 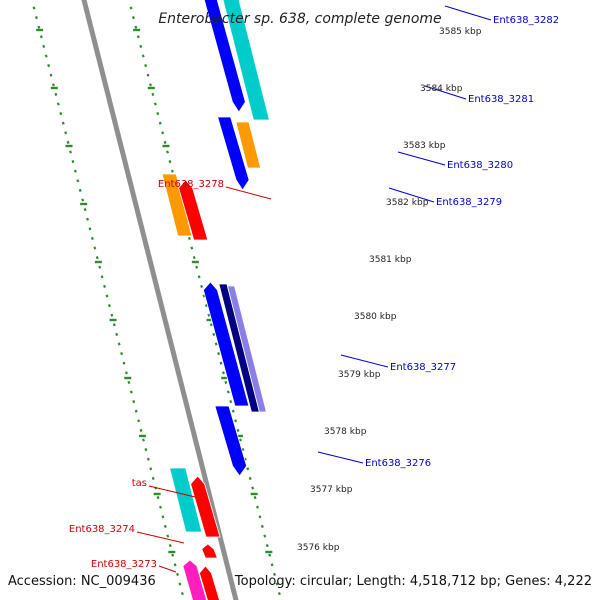 What do you see at coordinates (407, 203) in the screenshot?
I see `scale-label: 3582 kbp` at bounding box center [407, 203].